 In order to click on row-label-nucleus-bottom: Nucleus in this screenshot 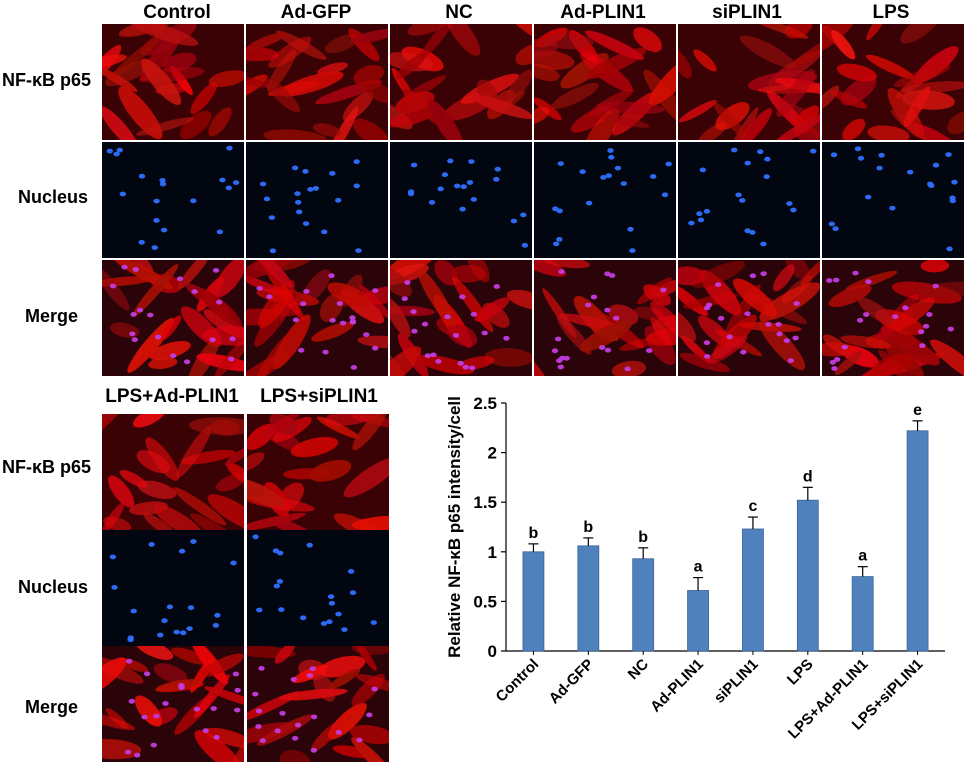, I will do `click(53, 587)`.